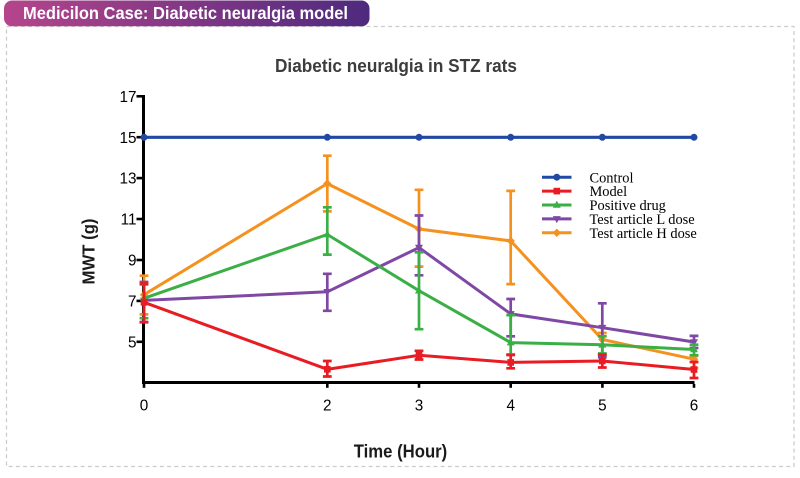  What do you see at coordinates (628, 206) in the screenshot?
I see `svg-text: Positive drug` at bounding box center [628, 206].